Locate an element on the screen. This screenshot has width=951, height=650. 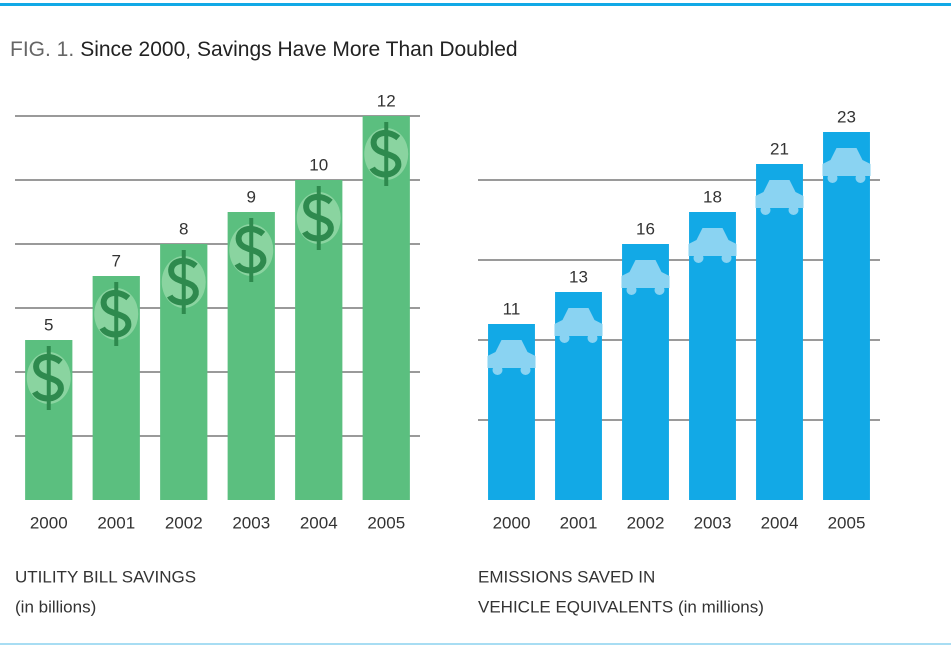
value-label: 23 is located at coordinates (846, 116).